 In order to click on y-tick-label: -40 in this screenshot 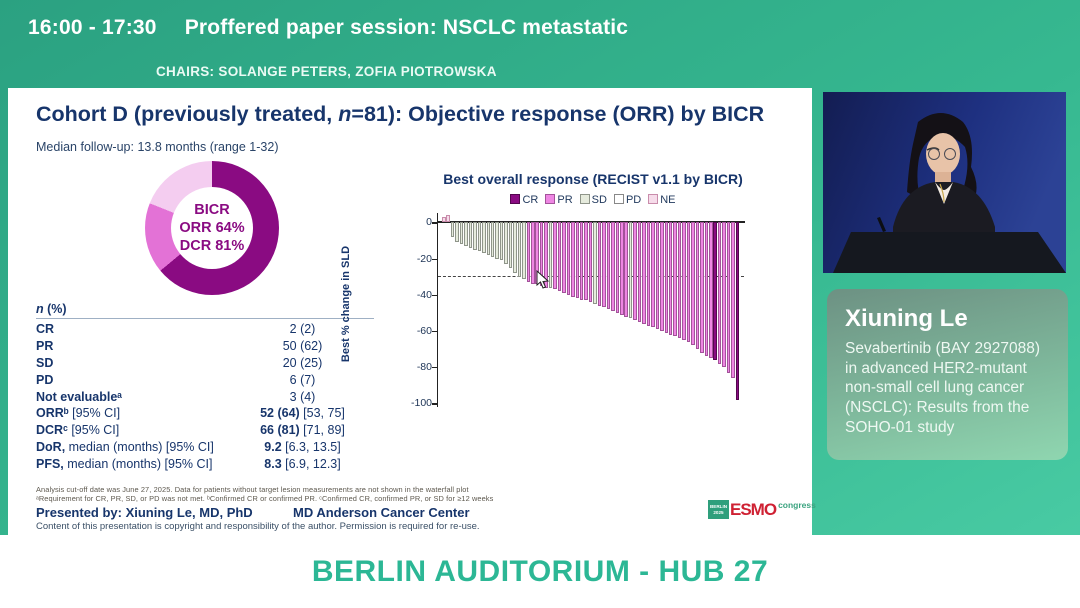, I will do `click(424, 294)`.